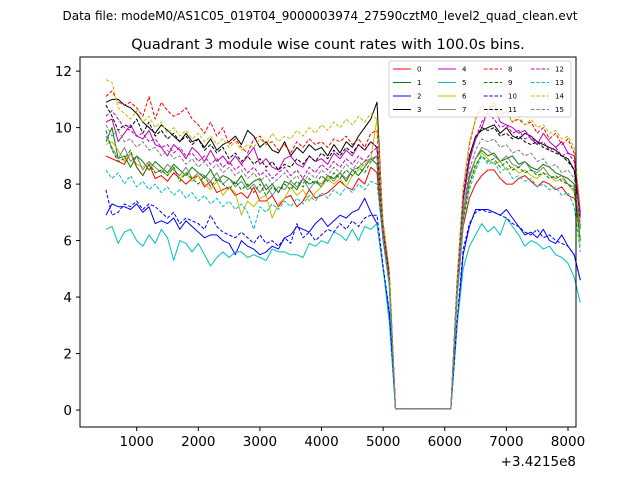 This screenshot has width=640, height=480. I want to click on x-tick-label: 5000, so click(383, 442).